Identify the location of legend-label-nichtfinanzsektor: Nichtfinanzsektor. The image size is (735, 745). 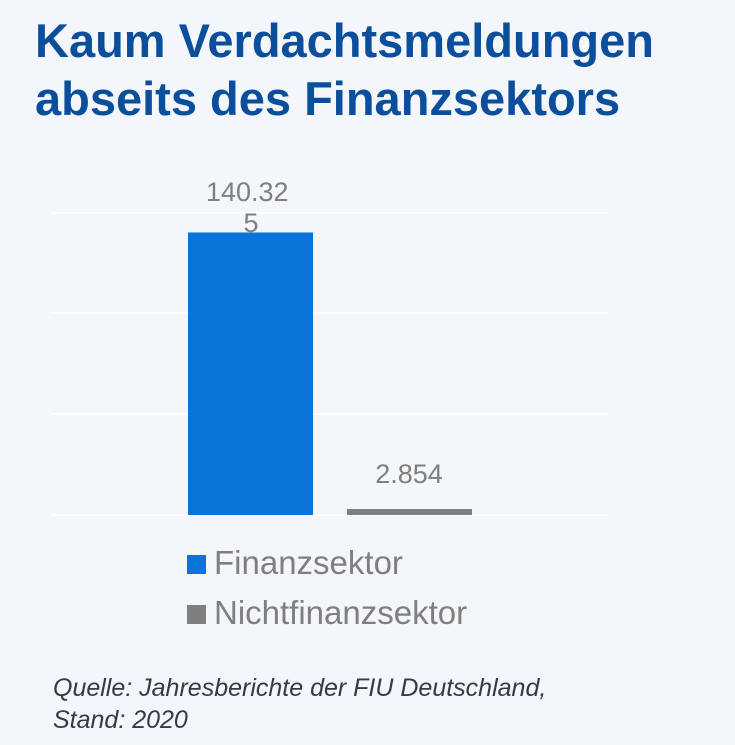
(341, 612).